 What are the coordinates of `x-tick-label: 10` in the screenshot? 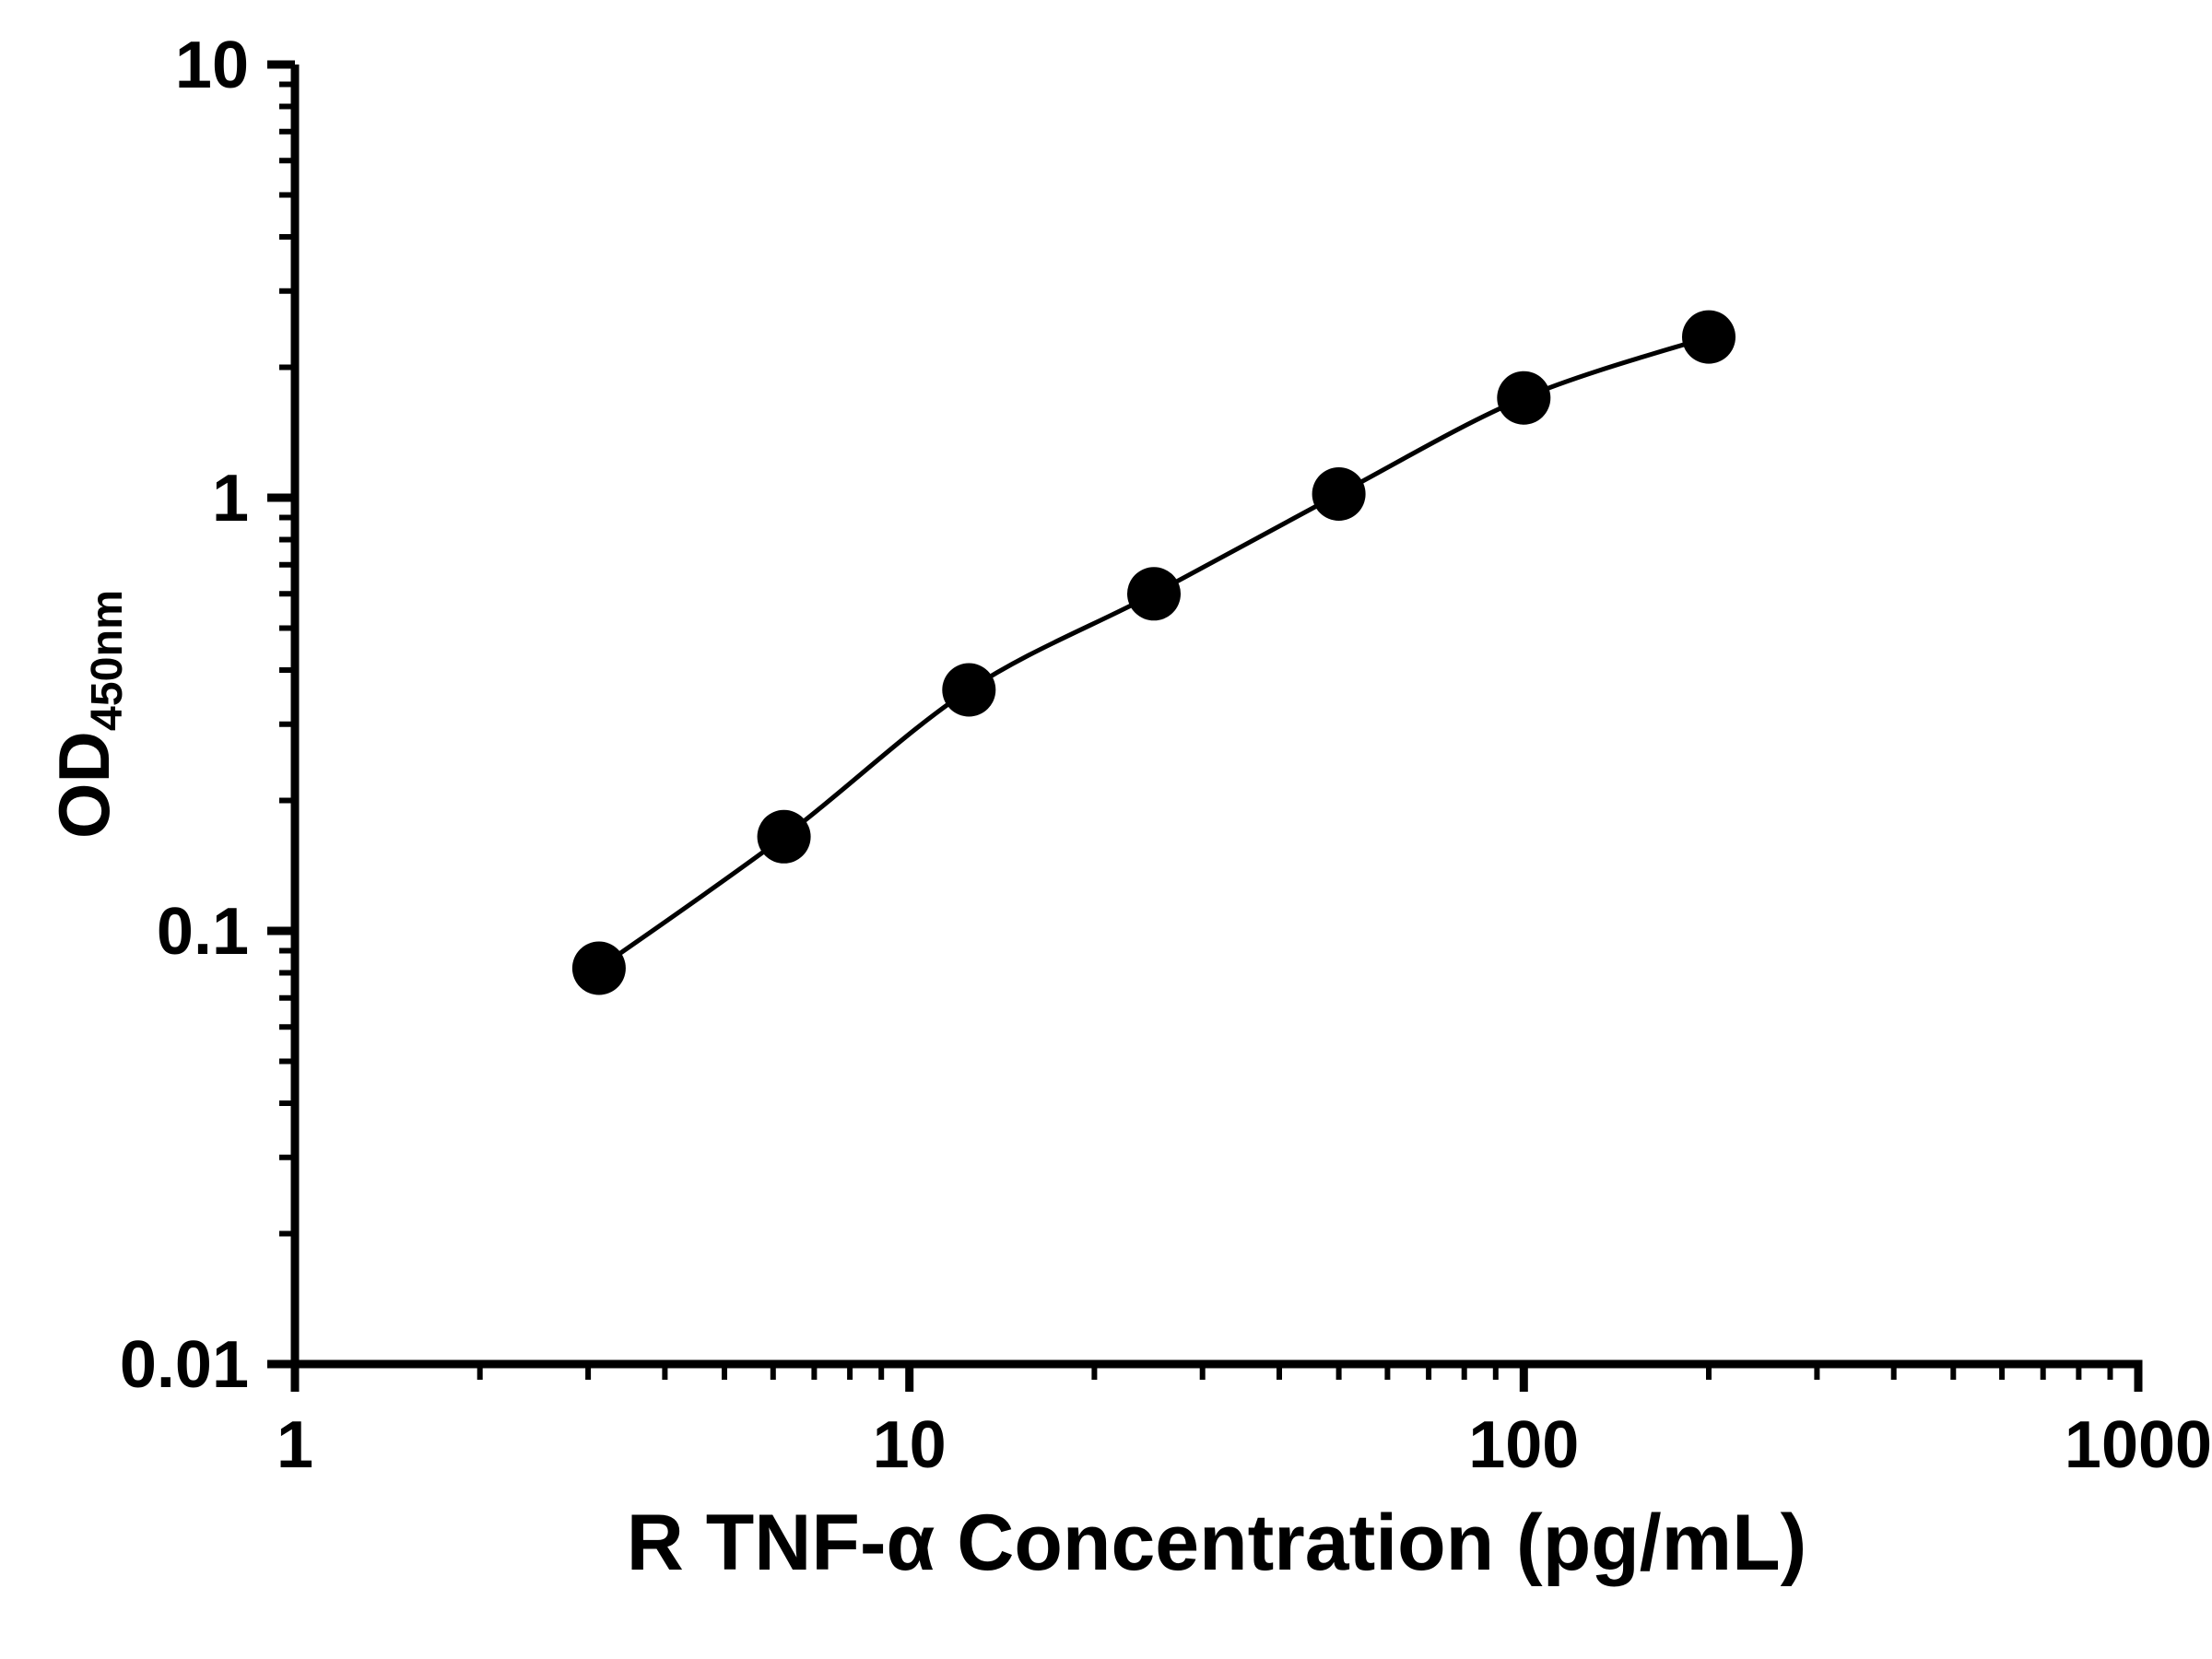 It's located at (910, 1445).